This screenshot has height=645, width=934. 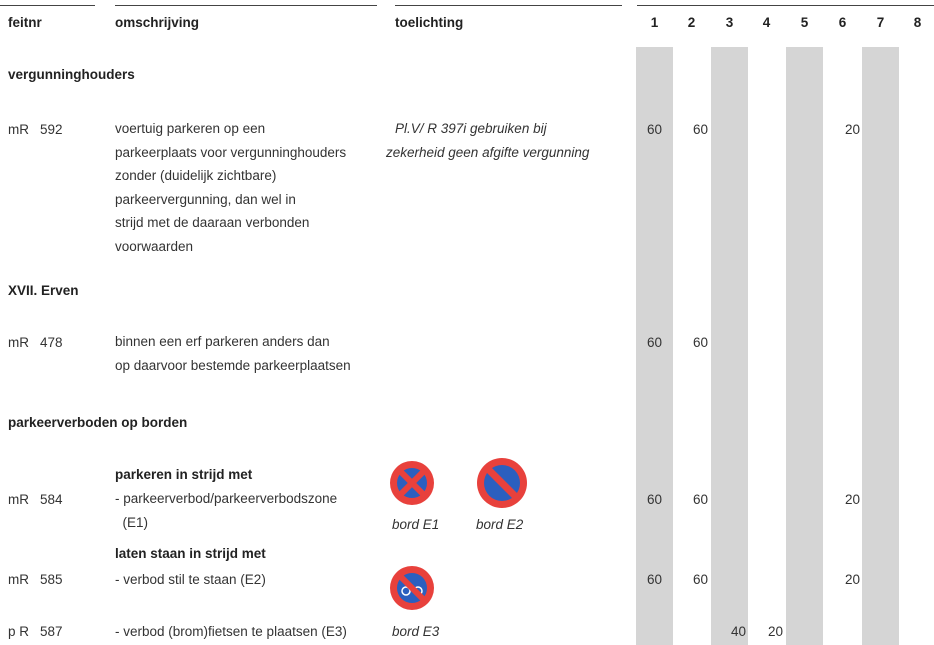 I want to click on sign-e1-bar-b, so click(x=412, y=483).